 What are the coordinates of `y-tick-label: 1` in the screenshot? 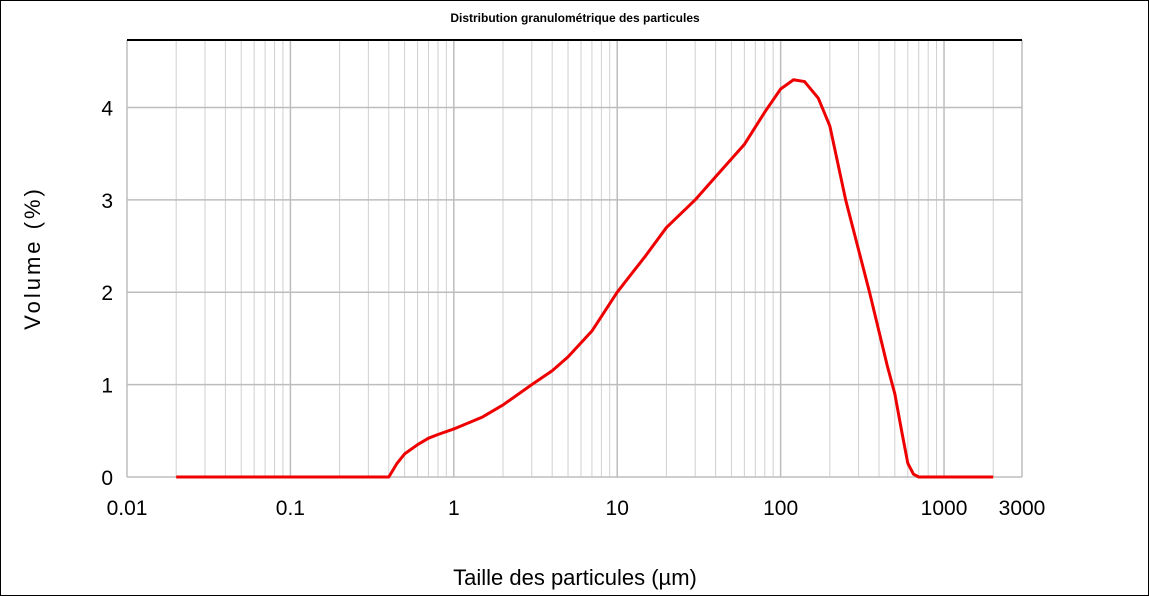 It's located at (107, 386).